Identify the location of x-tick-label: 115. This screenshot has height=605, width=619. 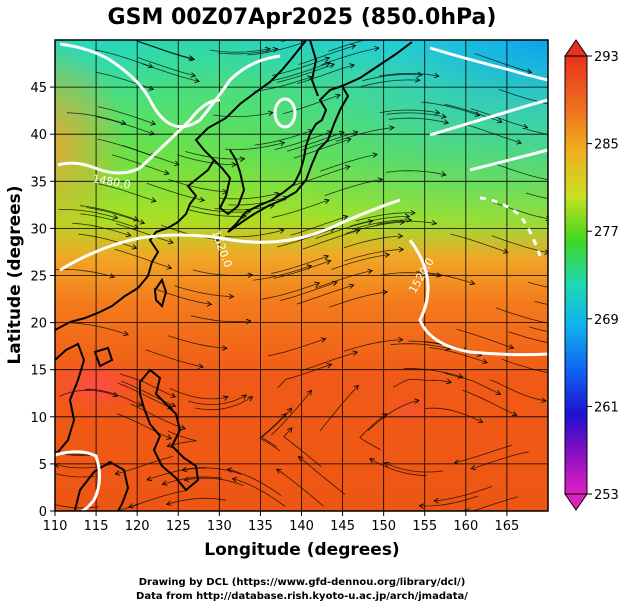
(96, 526).